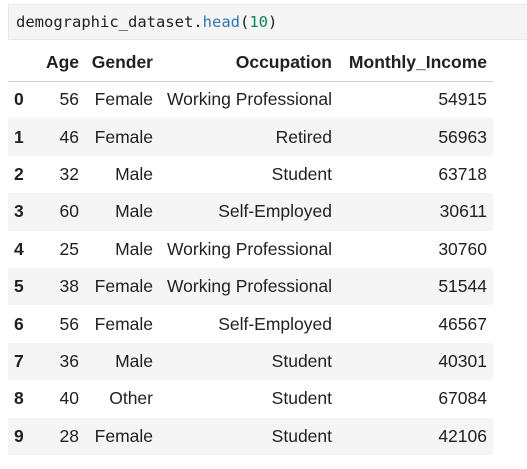 The width and height of the screenshot is (527, 469). I want to click on cell-age: 46, so click(69, 136).